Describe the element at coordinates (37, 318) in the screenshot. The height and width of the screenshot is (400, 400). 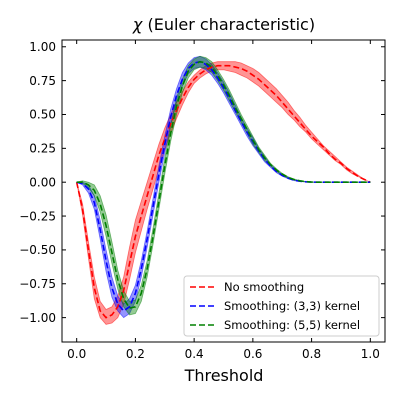
I see `y-tick-label: −1.00` at that location.